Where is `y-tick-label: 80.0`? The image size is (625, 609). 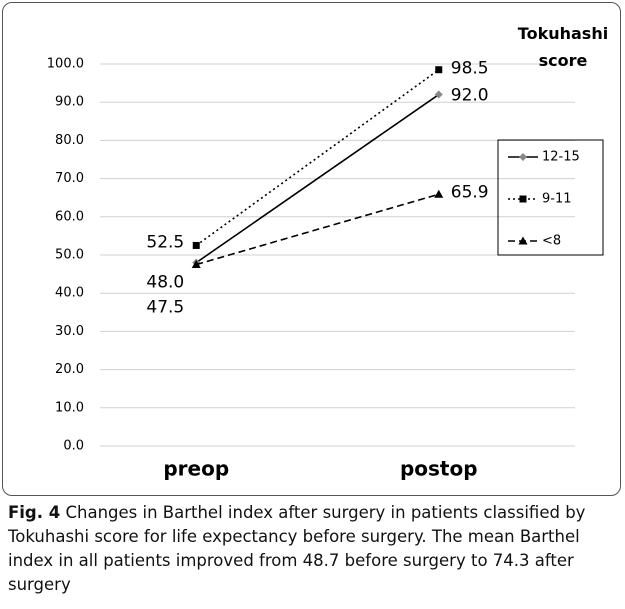 y-tick-label: 80.0 is located at coordinates (69, 140).